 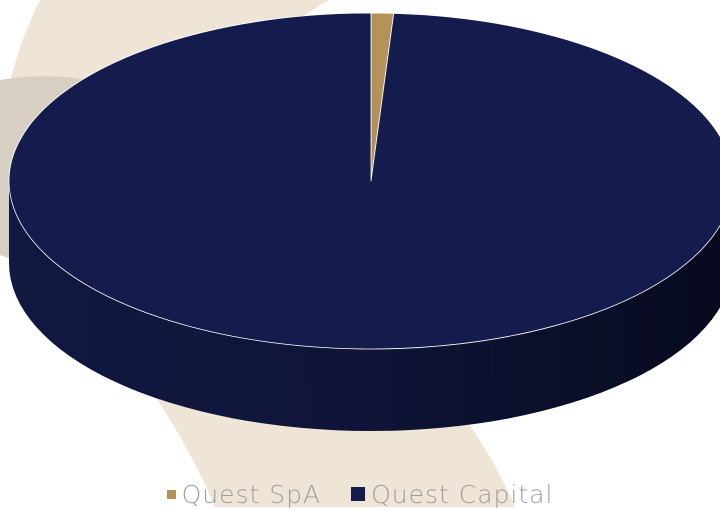 I want to click on legend-swatch-quest-capital, so click(x=358, y=494).